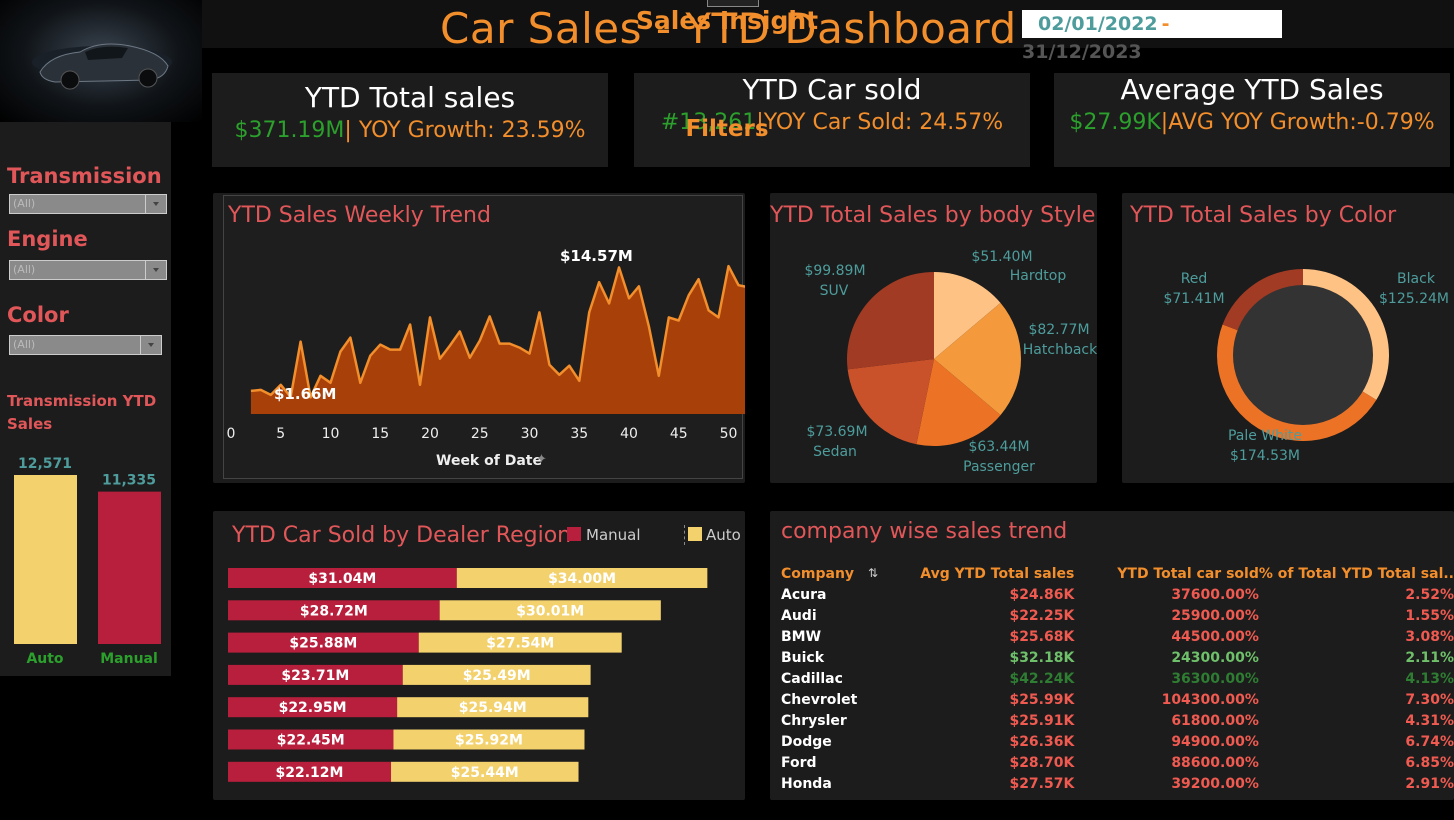 This screenshot has height=820, width=1454. Describe the element at coordinates (1042, 678) in the screenshot. I see `avg-sales-cell: $42.24K` at that location.